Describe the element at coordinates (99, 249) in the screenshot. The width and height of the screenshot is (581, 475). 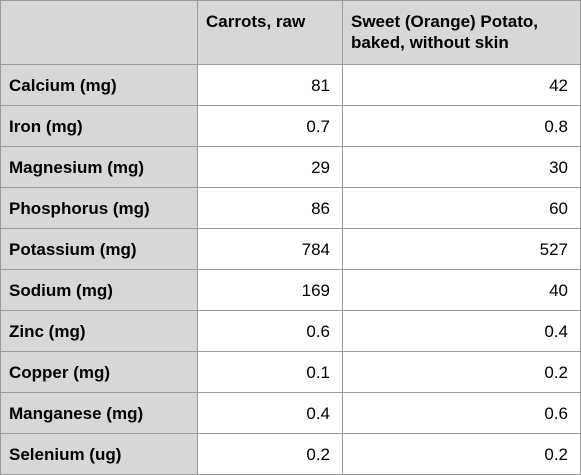
I see `row-label-potassium: Potassium (mg)` at that location.